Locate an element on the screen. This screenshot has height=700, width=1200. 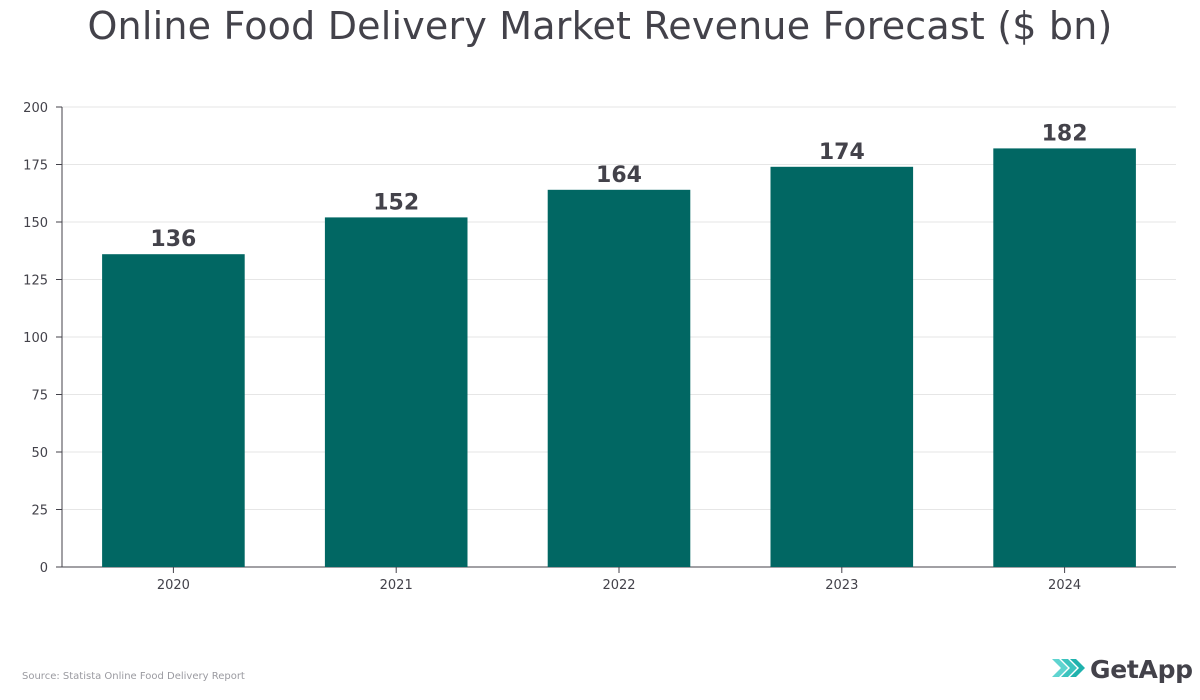
bar-2024 is located at coordinates (1064, 357).